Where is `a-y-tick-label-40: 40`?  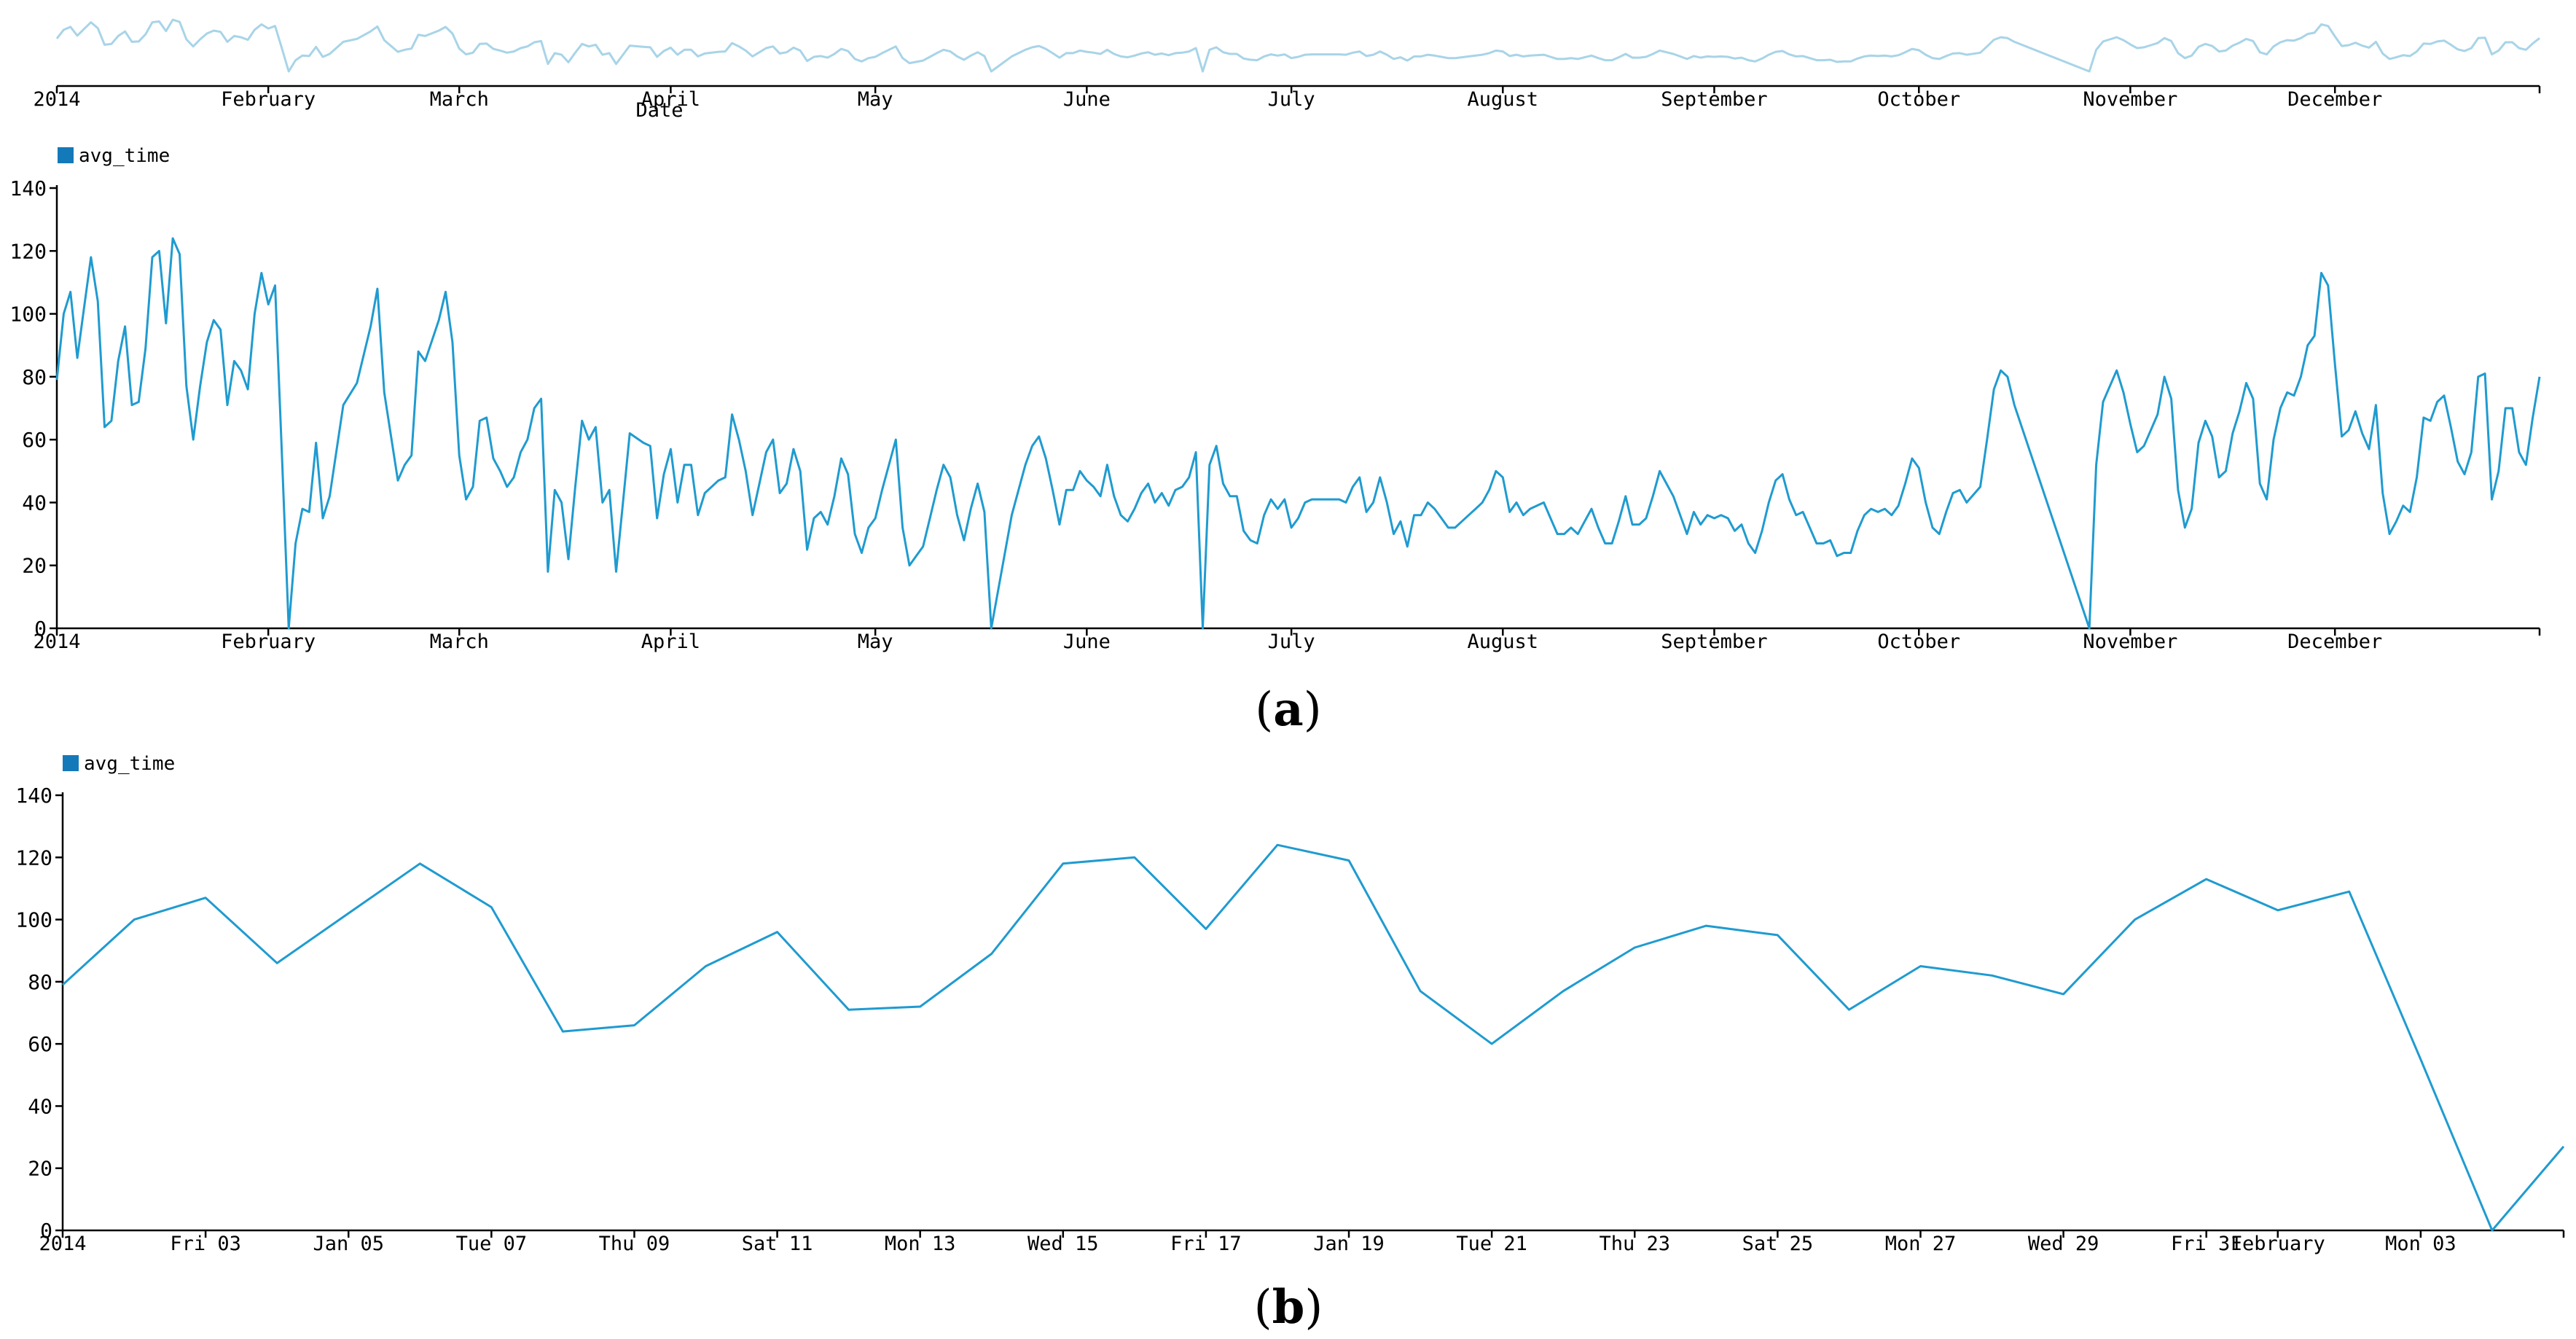
a-y-tick-label-40: 40 is located at coordinates (34, 503).